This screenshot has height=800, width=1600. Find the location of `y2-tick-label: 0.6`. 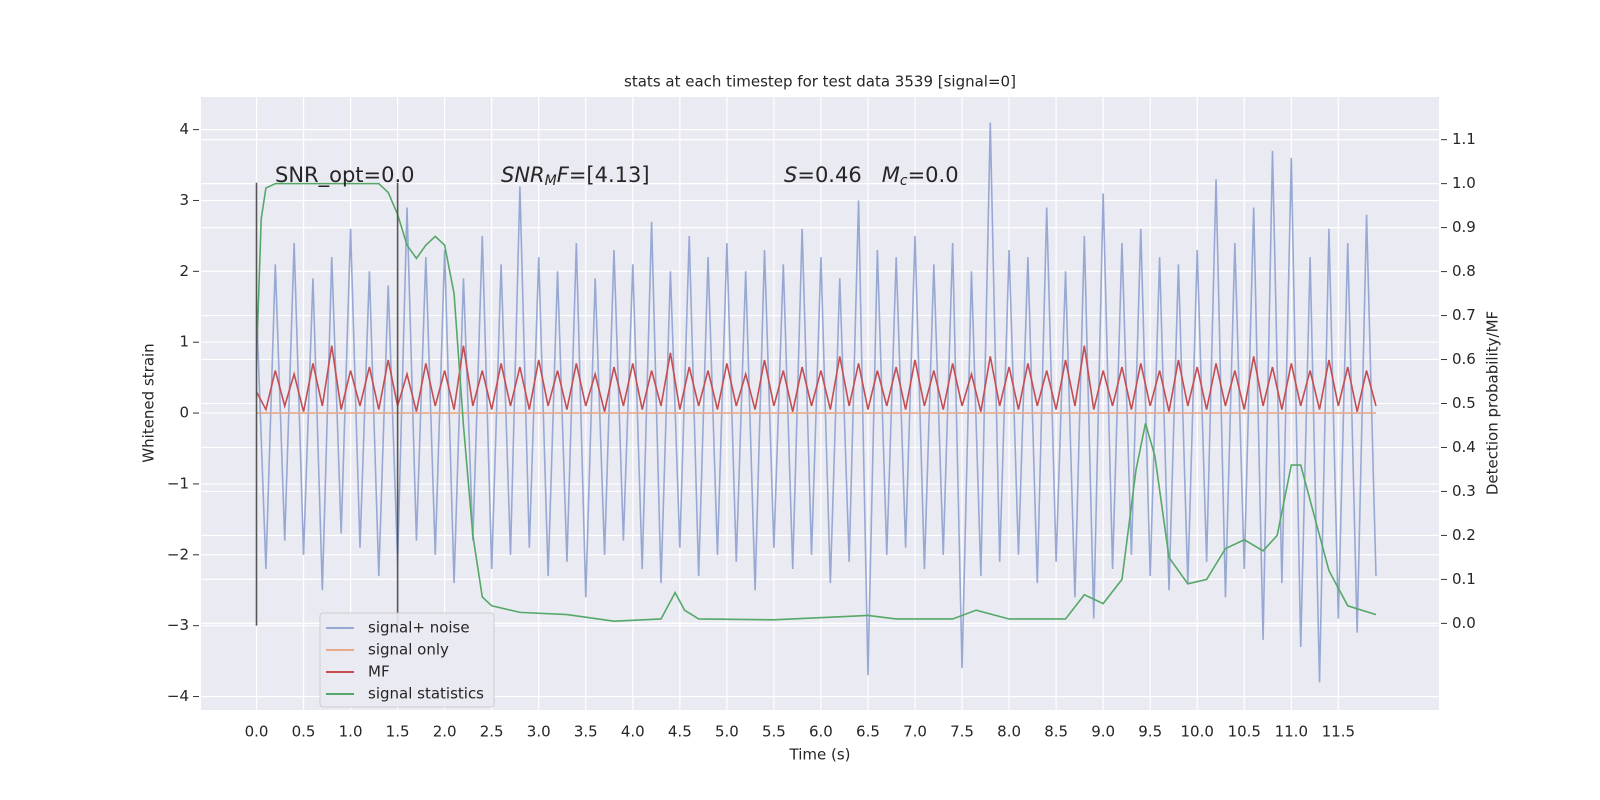

y2-tick-label: 0.6 is located at coordinates (1464, 359).